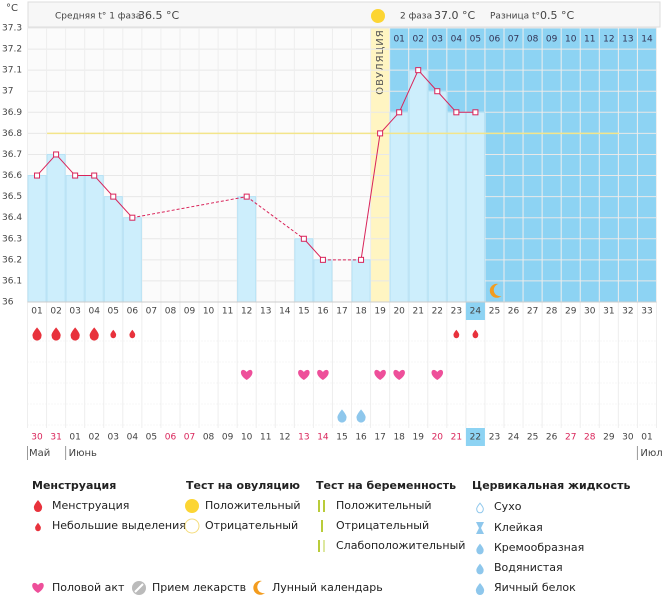  Describe the element at coordinates (609, 438) in the screenshot. I see `date-label: 29` at that location.